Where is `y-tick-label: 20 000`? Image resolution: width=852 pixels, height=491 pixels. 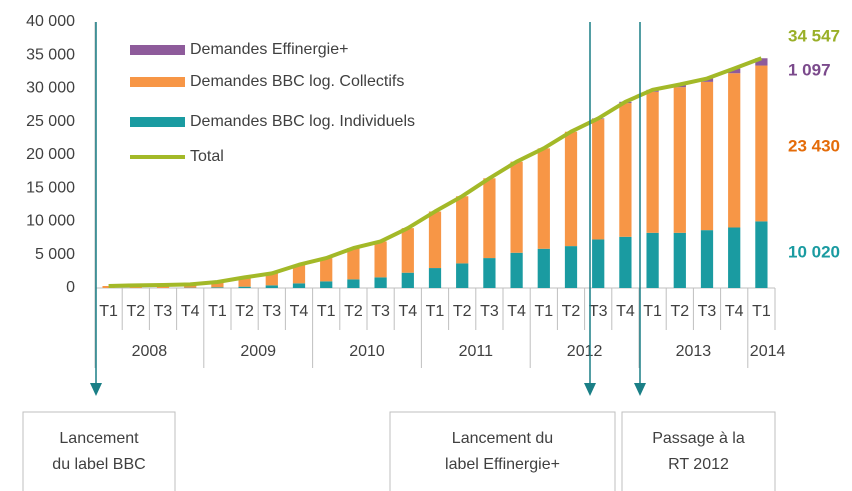
y-tick-label: 20 000 is located at coordinates (50, 154).